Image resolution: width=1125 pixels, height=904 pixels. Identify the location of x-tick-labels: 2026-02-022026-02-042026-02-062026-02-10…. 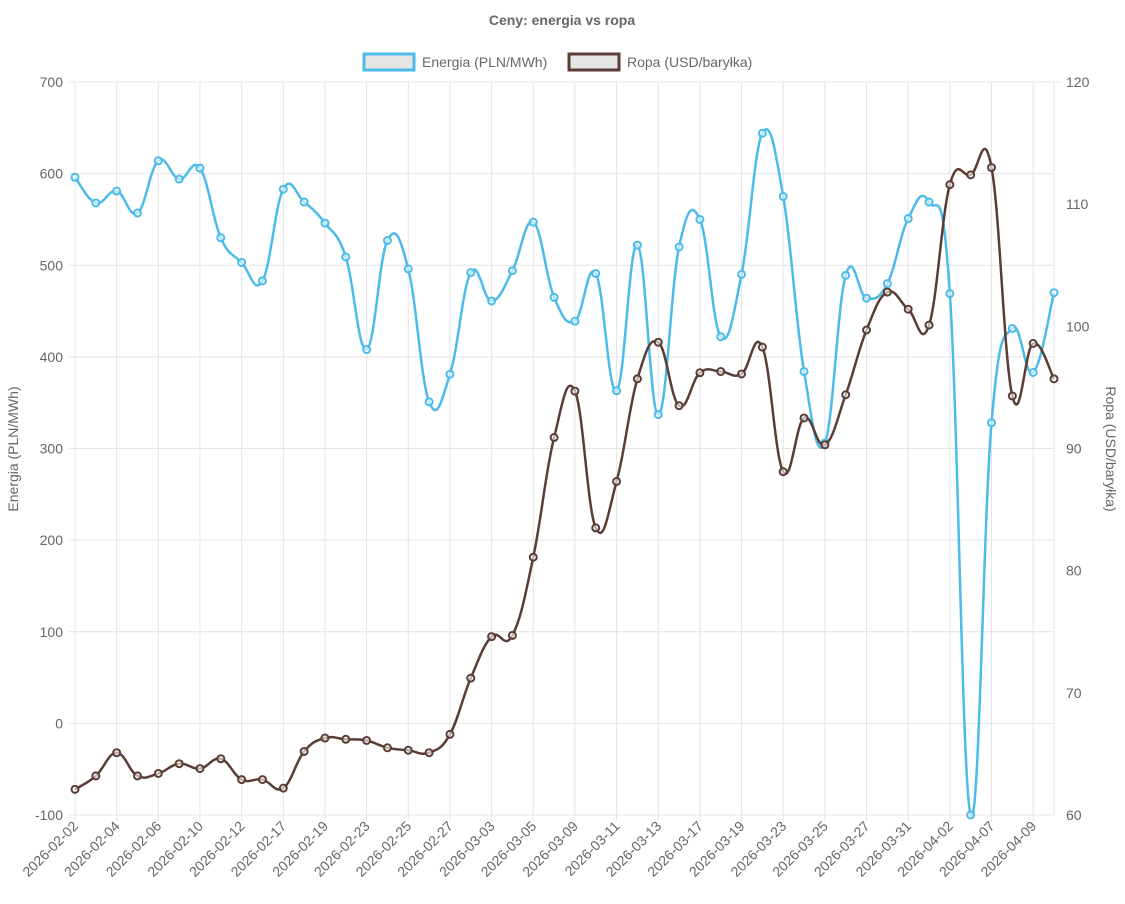
(529, 849).